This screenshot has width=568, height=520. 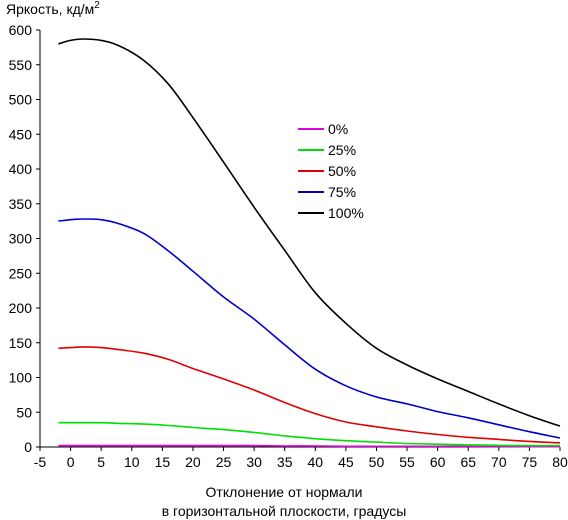 I want to click on x-tick-label: 70, so click(x=499, y=462).